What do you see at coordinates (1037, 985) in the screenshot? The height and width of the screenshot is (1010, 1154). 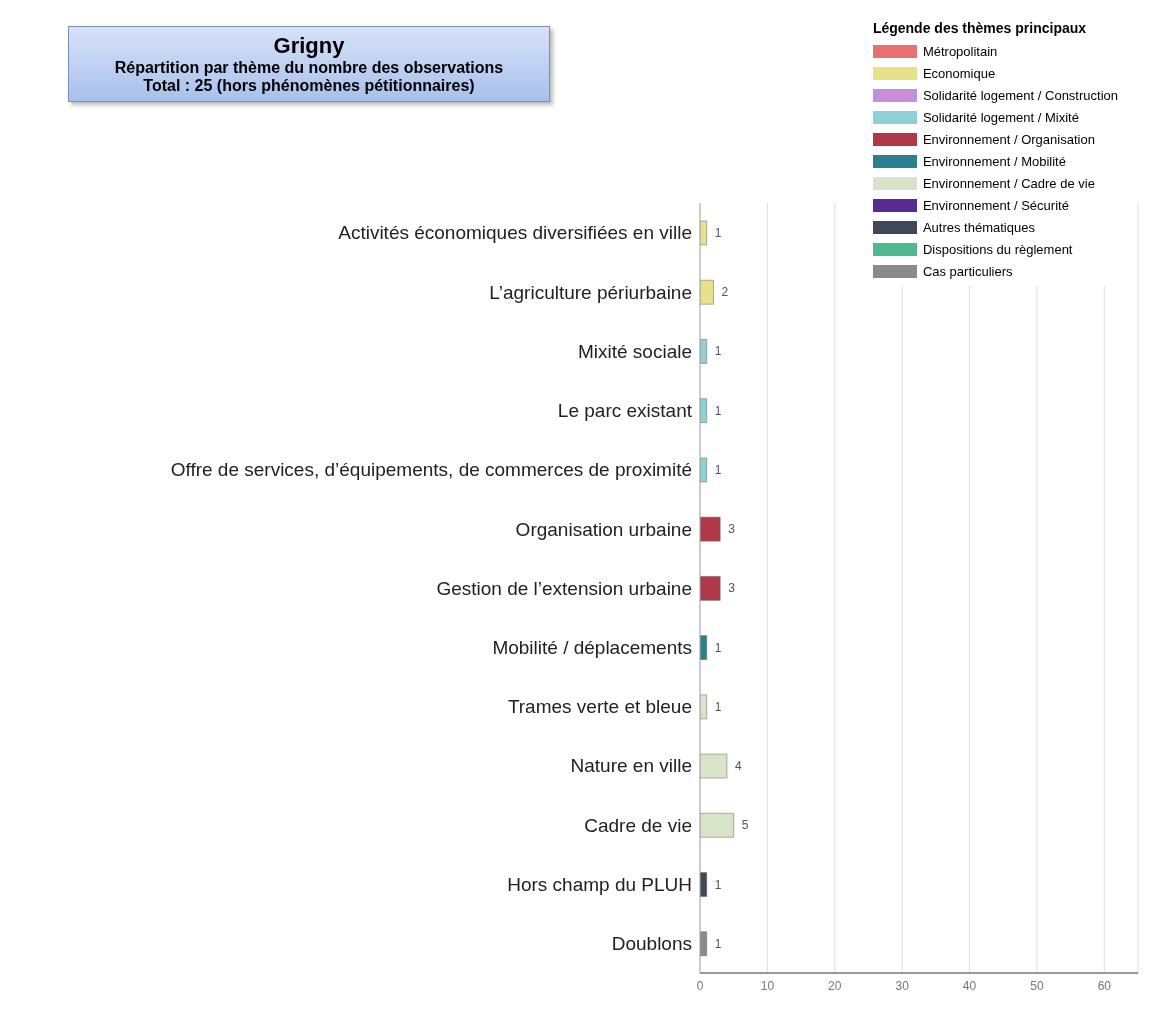 I see `x-tick-label: 50` at bounding box center [1037, 985].